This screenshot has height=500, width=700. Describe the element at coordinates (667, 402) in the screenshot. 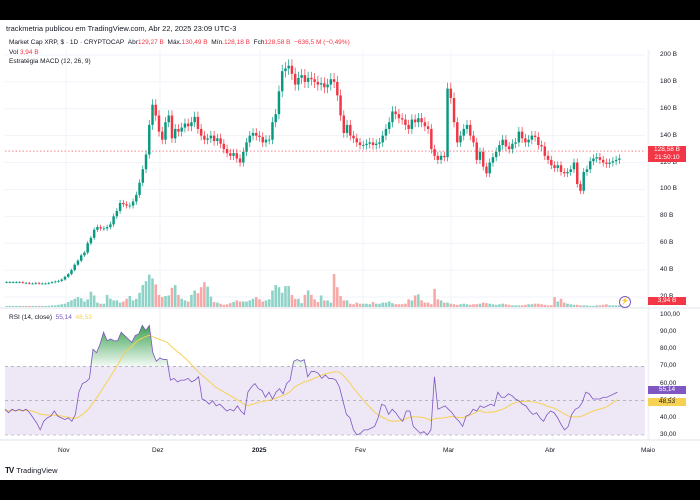

I see `rsi-ma-tag: 48,53` at that location.